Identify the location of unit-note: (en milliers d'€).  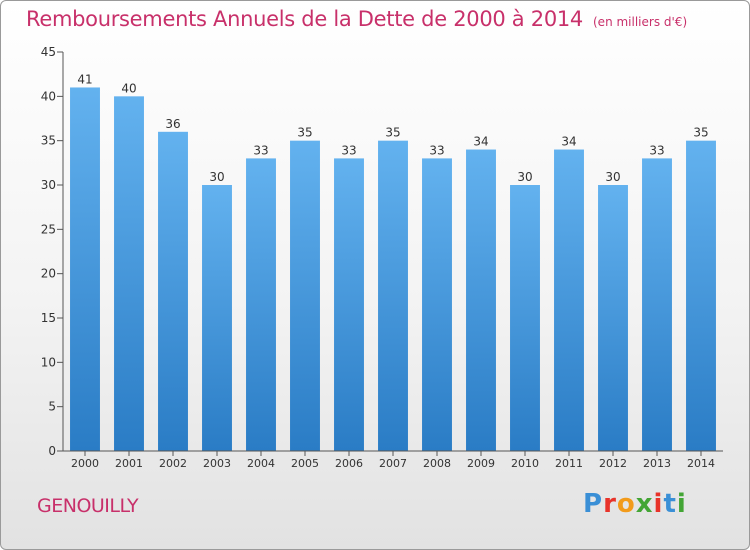
(640, 22).